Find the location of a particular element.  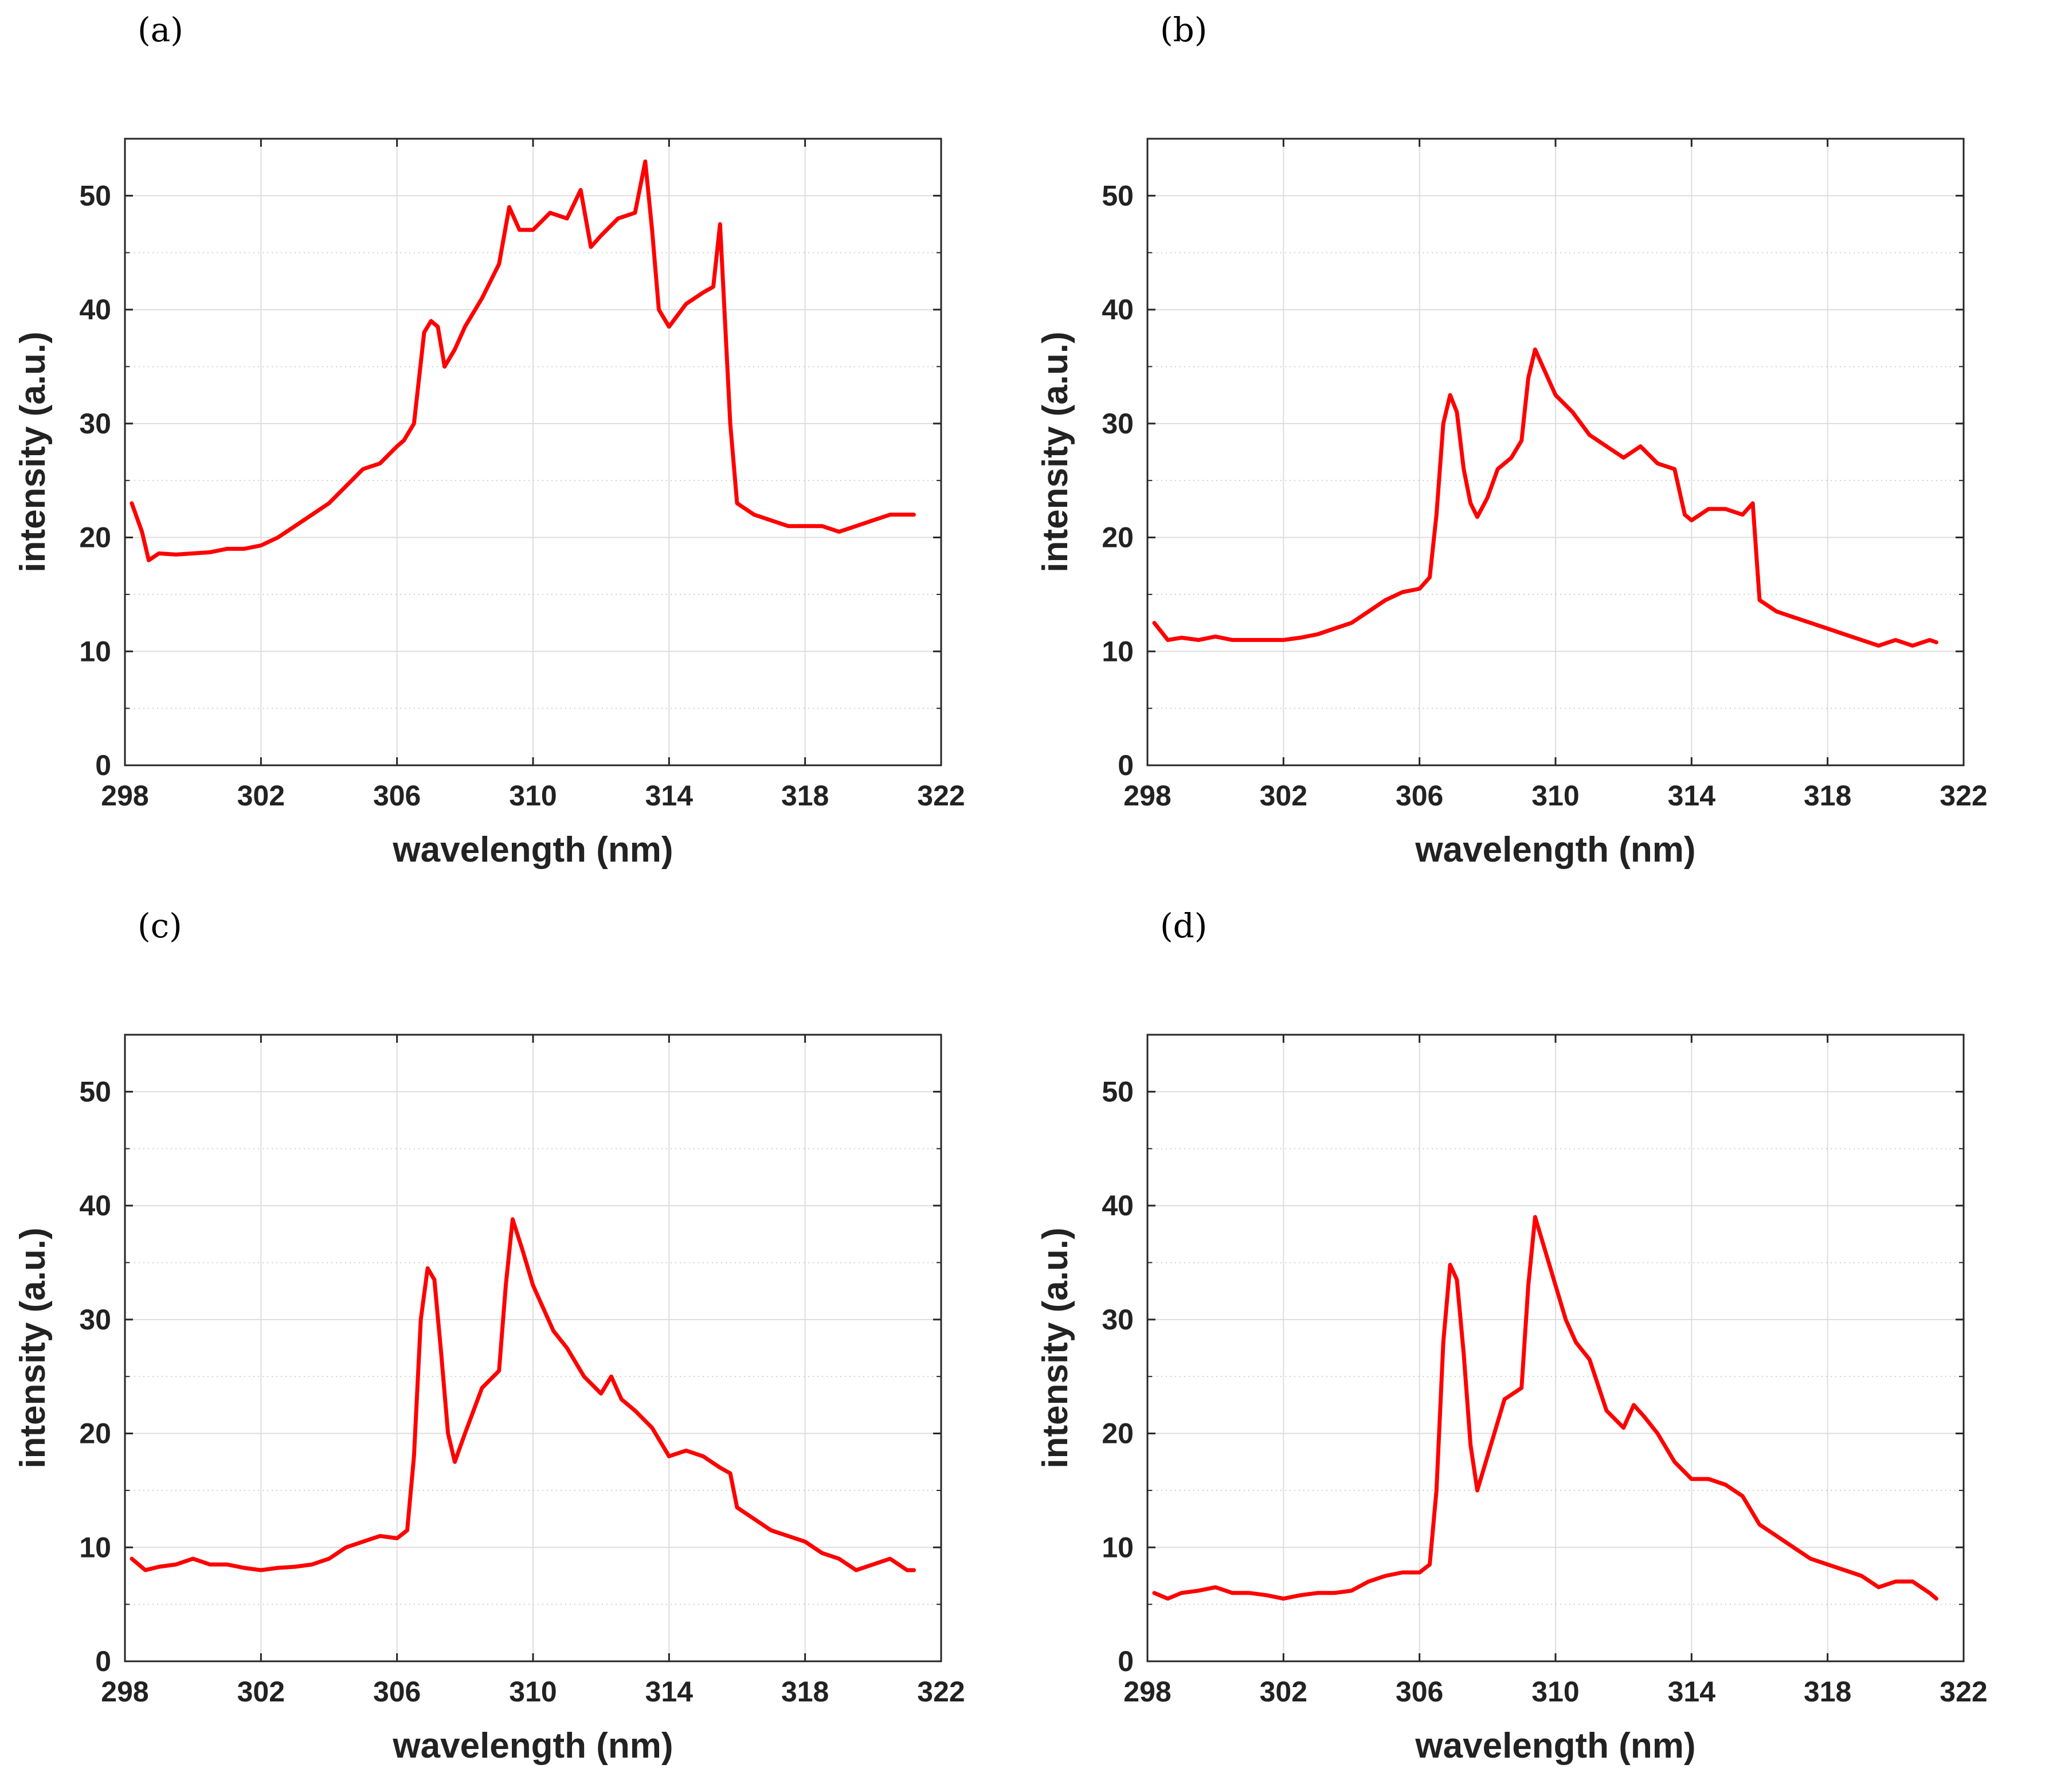

panel-label: (a) is located at coordinates (161, 30).